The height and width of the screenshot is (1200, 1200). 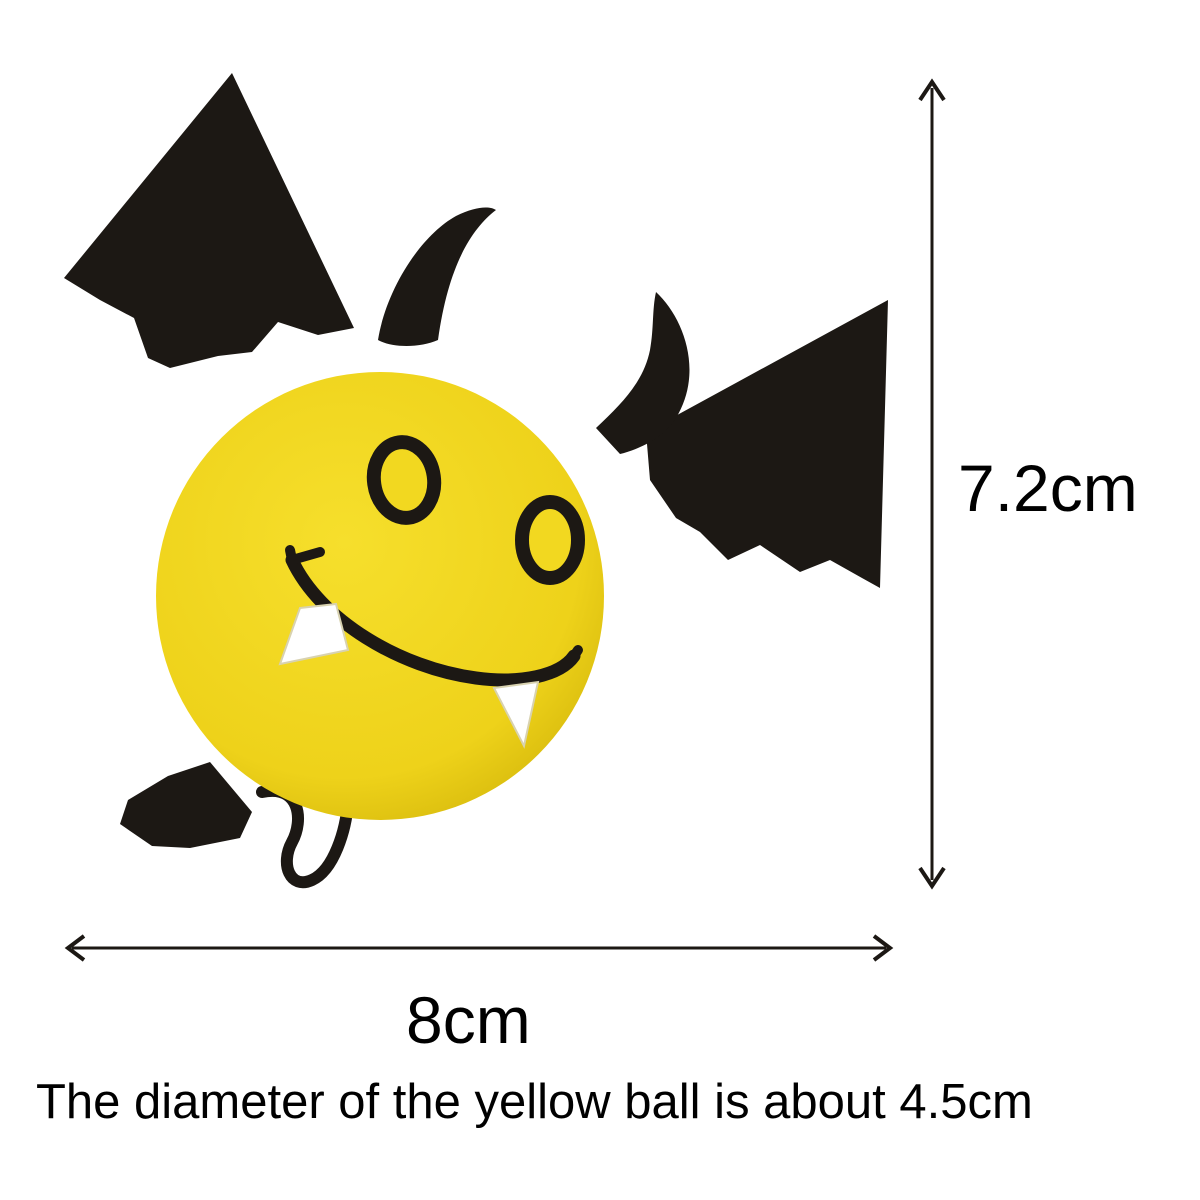 I want to click on right-wing, so click(x=767, y=444).